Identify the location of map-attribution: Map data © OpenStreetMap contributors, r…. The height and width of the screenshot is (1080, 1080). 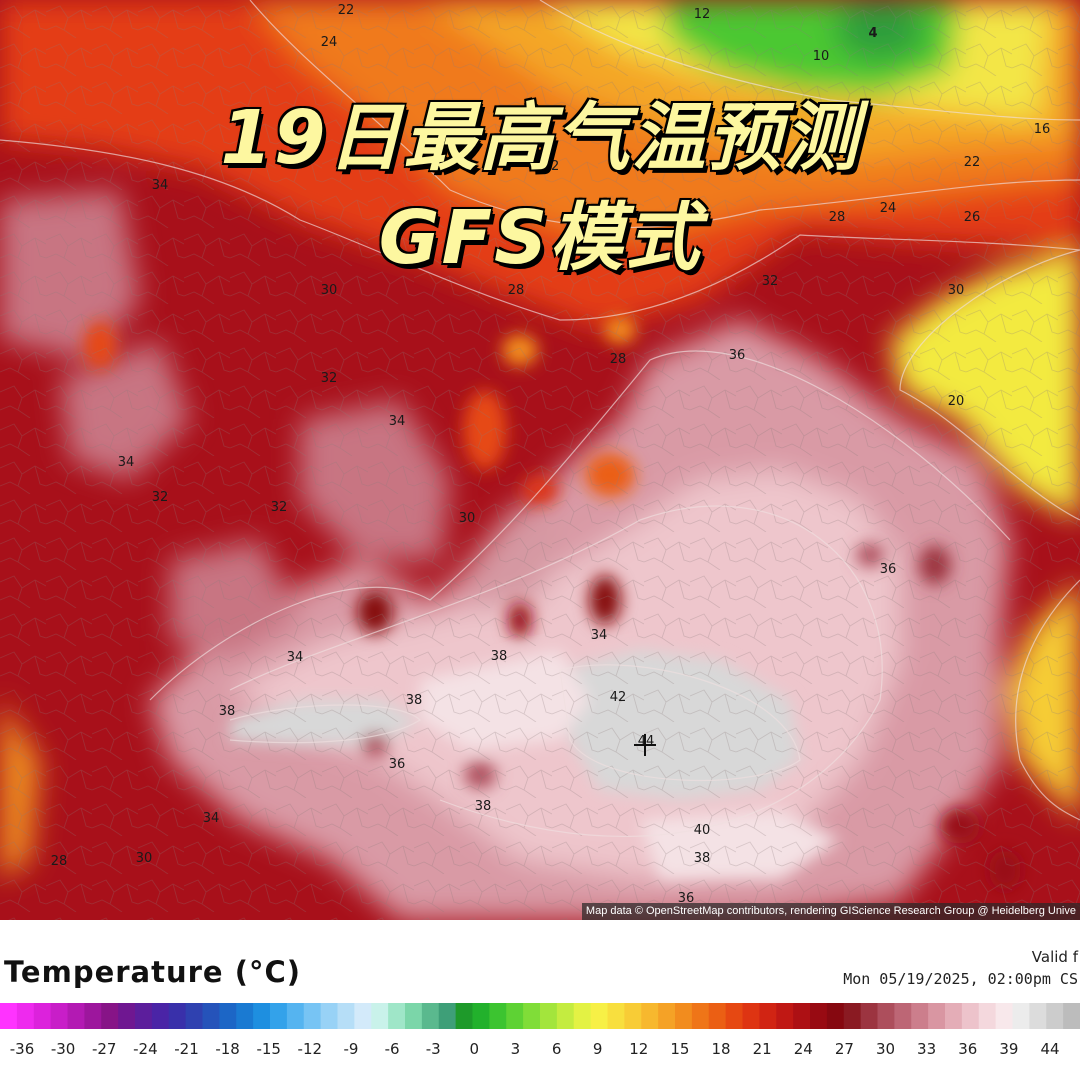
(830, 911).